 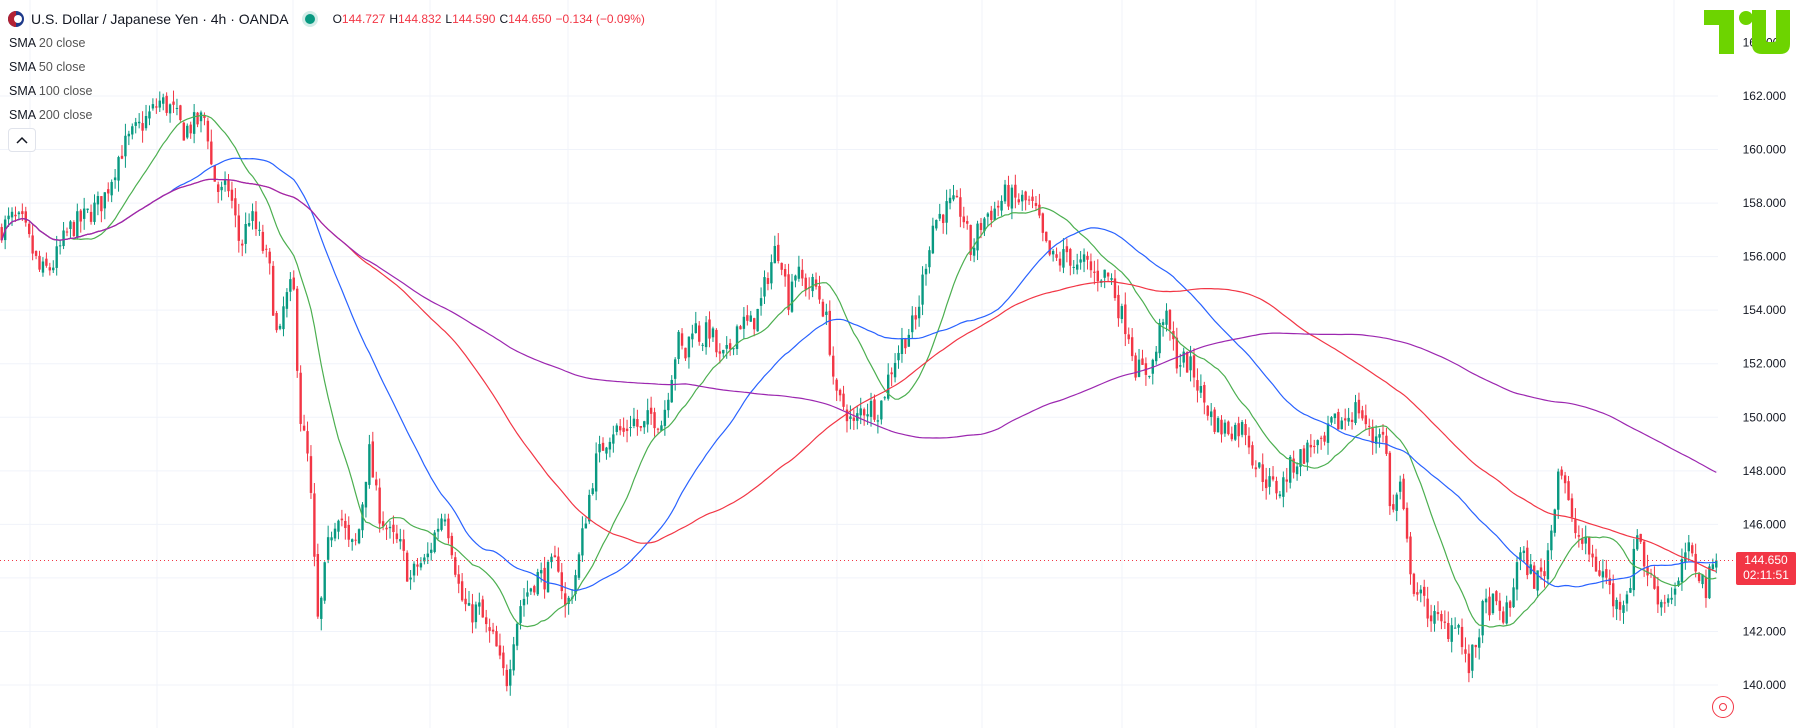 I want to click on indicator-sma-200: SMA 200 close, so click(x=51, y=115).